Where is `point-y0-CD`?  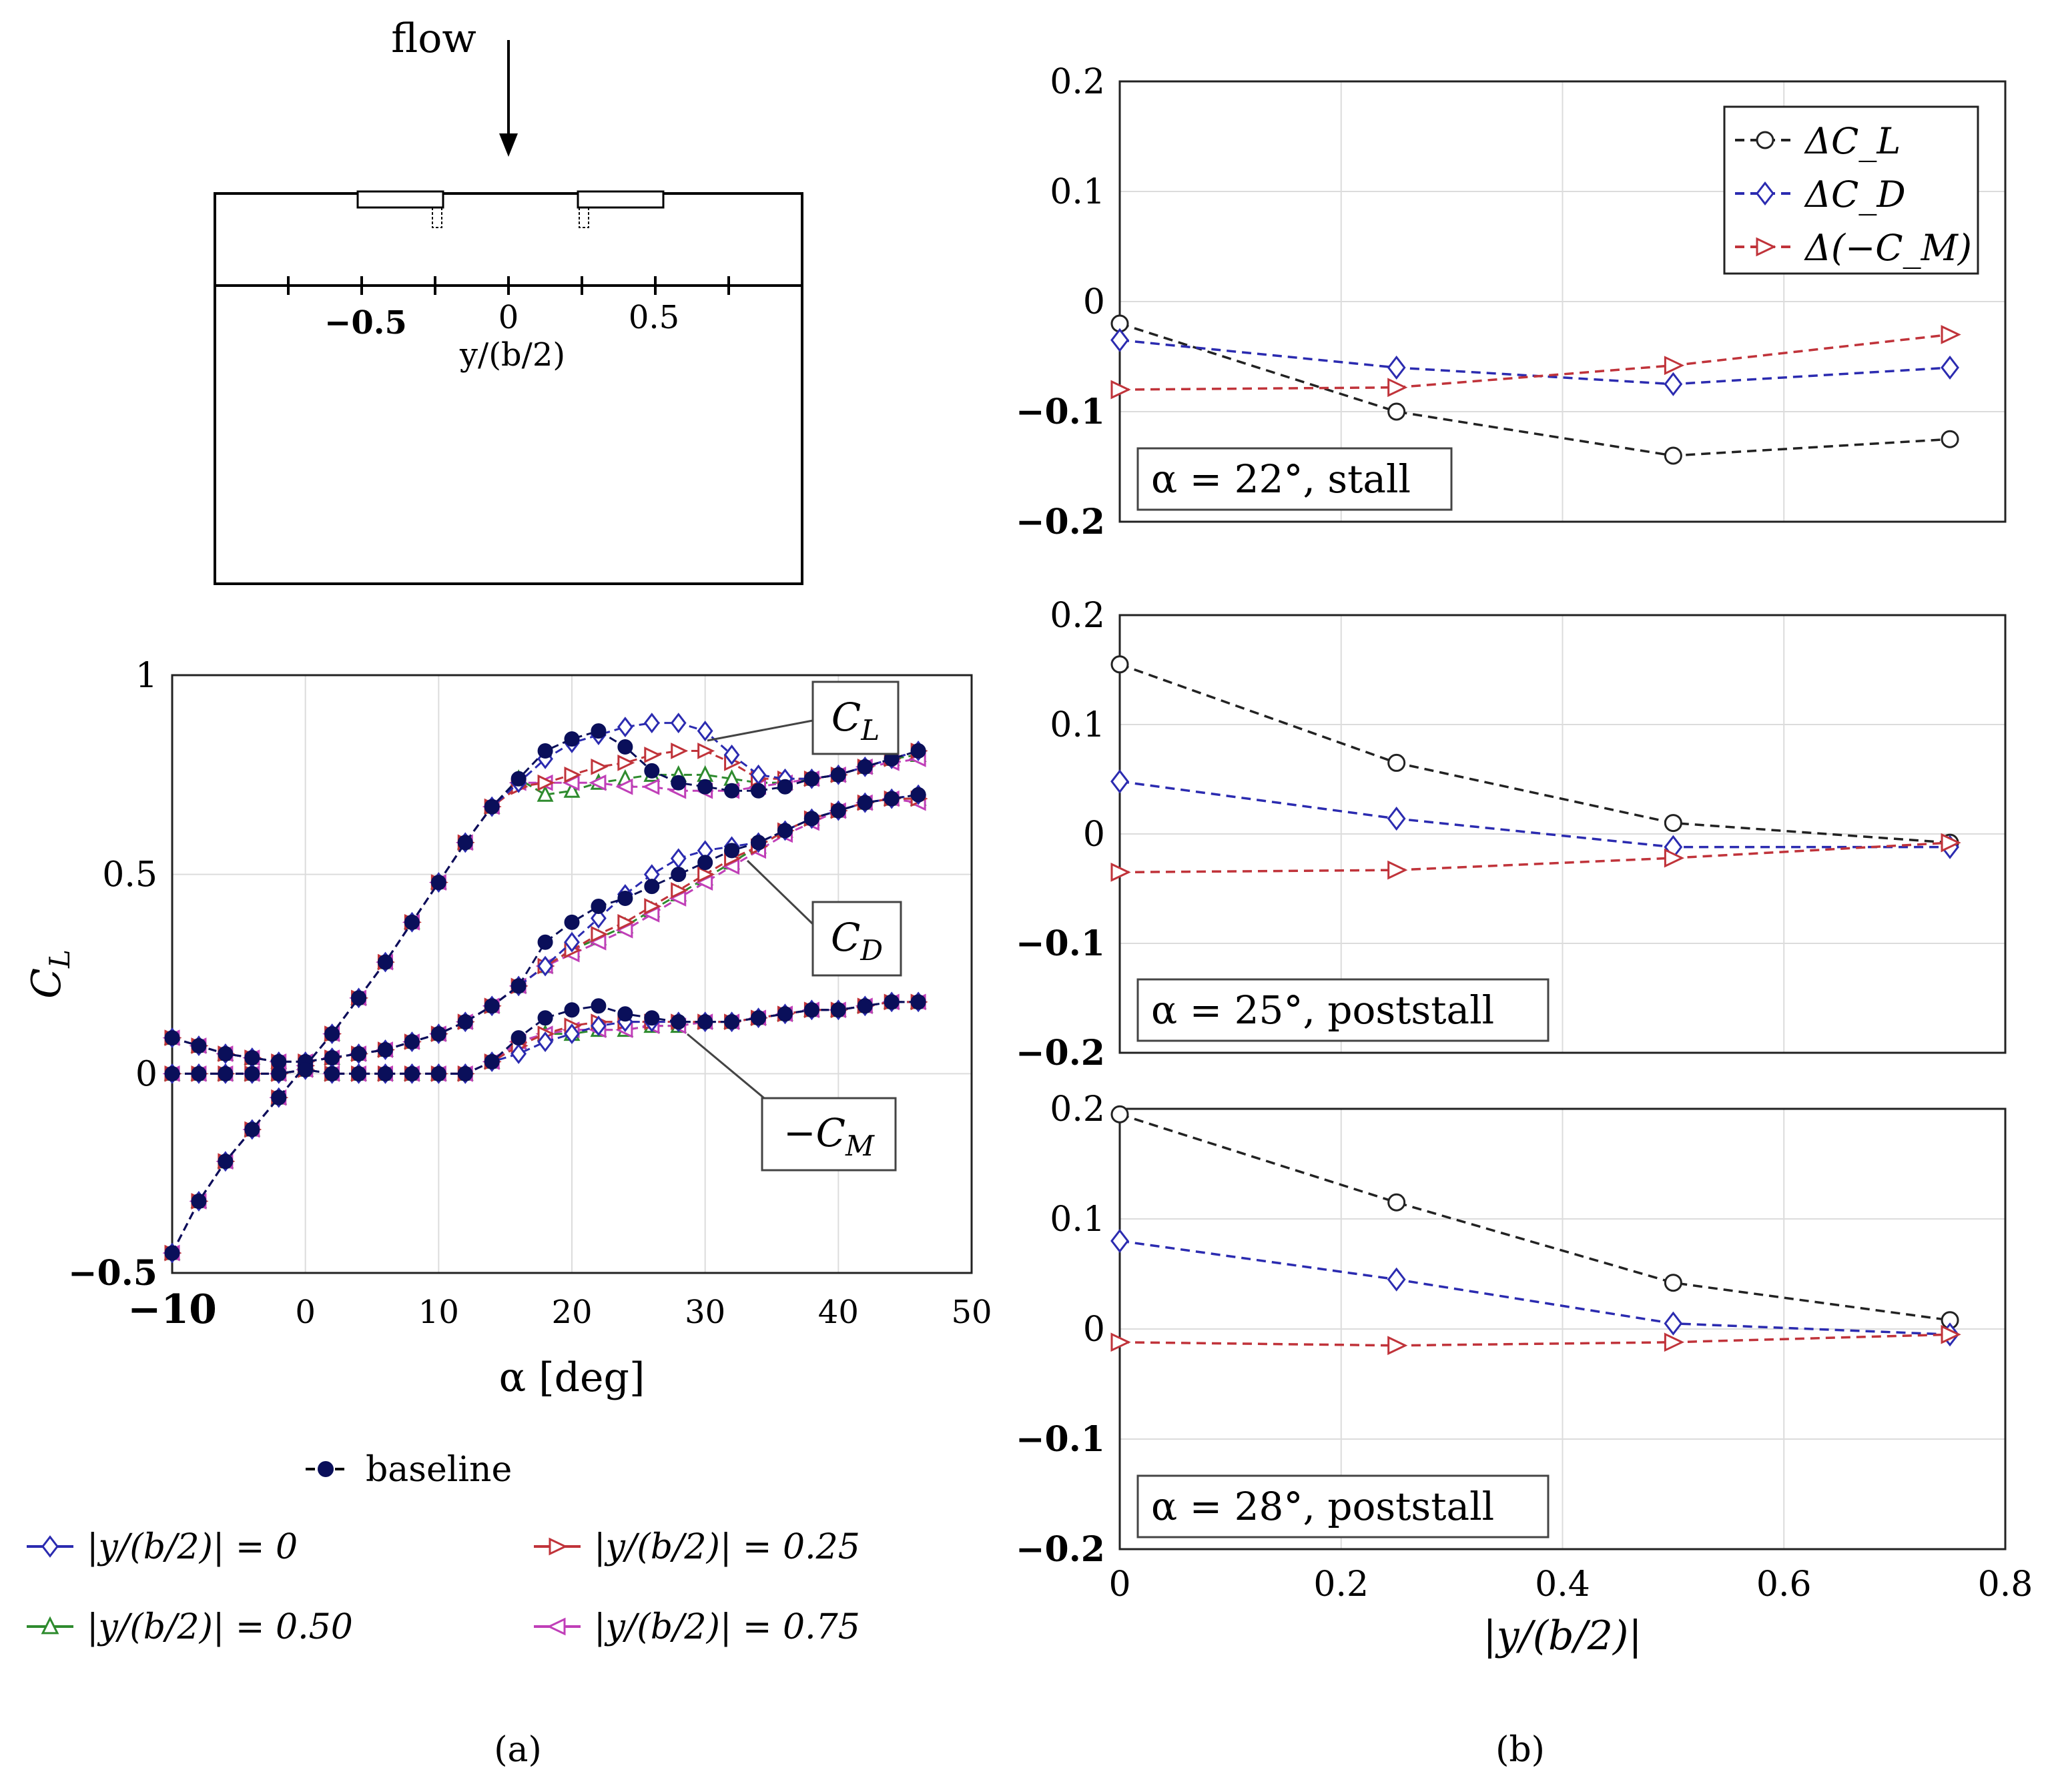
point-y0-CD is located at coordinates (599, 918).